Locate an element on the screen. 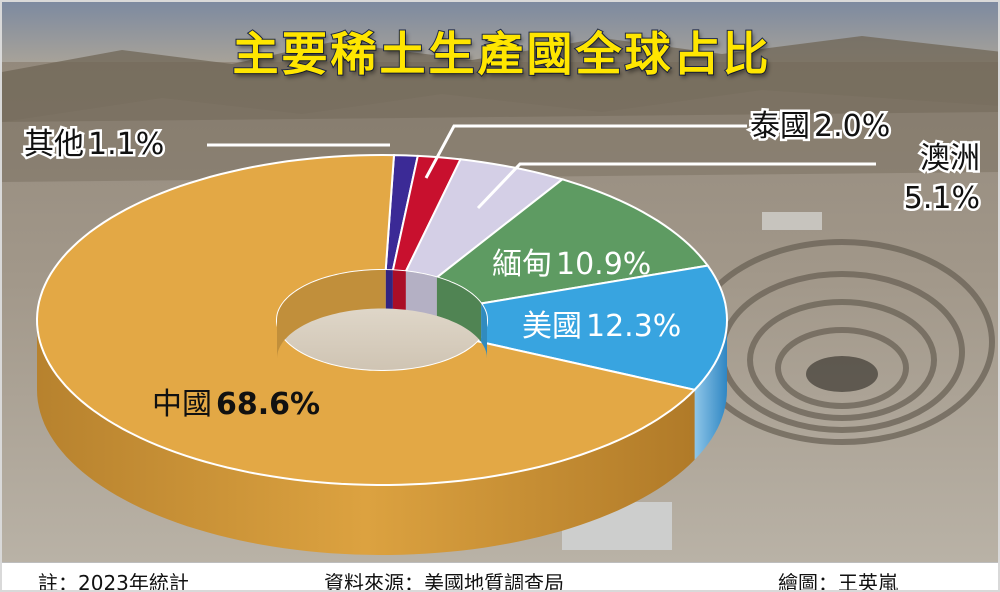  slice-label-value-0: 1.1% is located at coordinates (126, 144).